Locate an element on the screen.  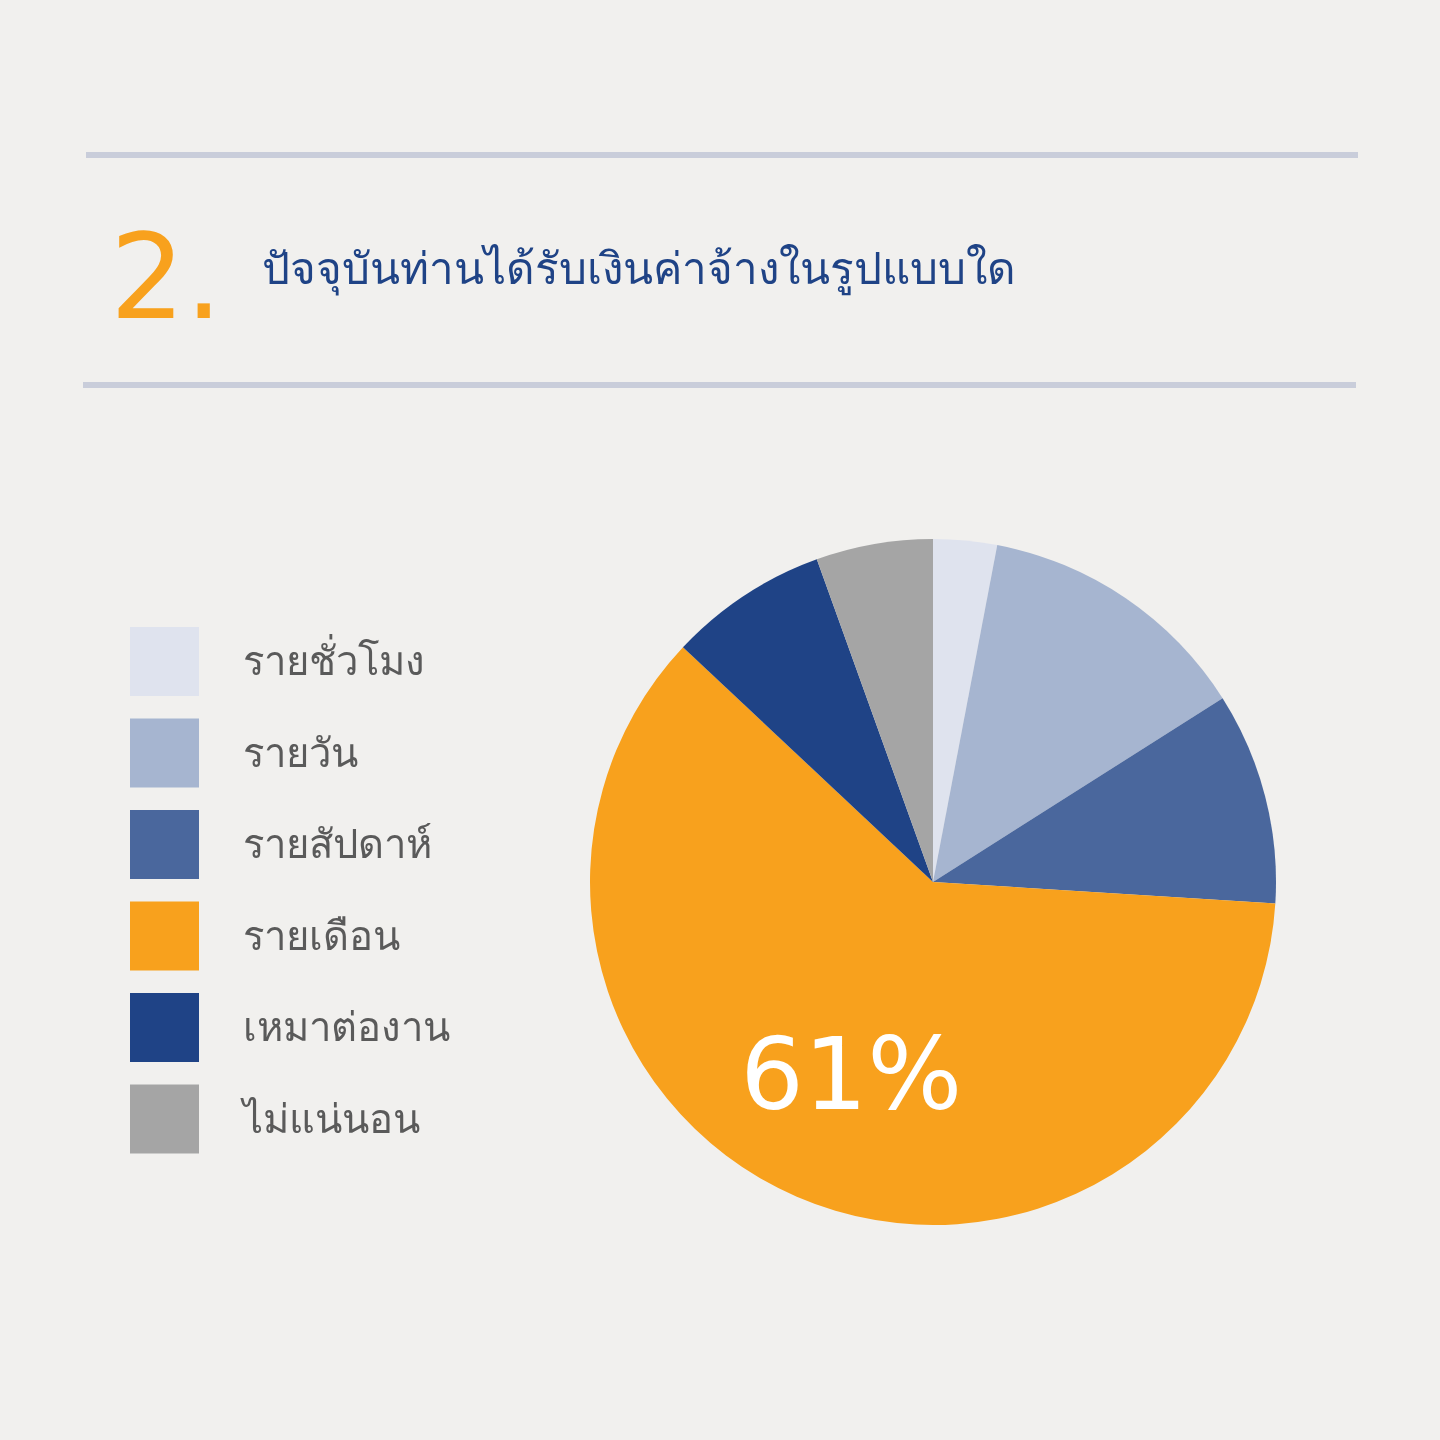
legend-label: รายสัปดาห์ is located at coordinates (337, 844).